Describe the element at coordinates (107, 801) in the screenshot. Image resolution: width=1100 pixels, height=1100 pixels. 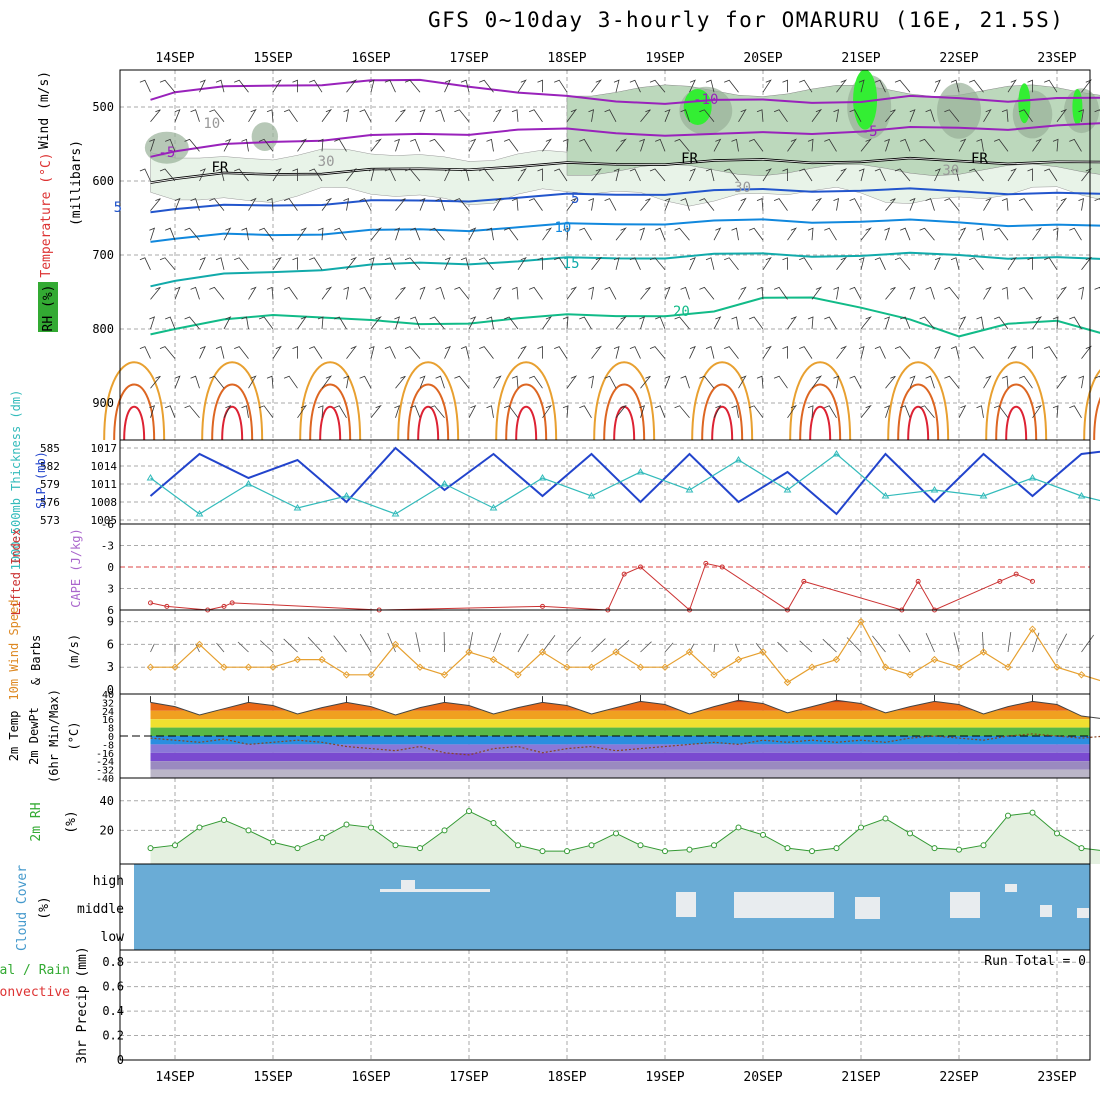
I see `rh-tick: 40` at that location.